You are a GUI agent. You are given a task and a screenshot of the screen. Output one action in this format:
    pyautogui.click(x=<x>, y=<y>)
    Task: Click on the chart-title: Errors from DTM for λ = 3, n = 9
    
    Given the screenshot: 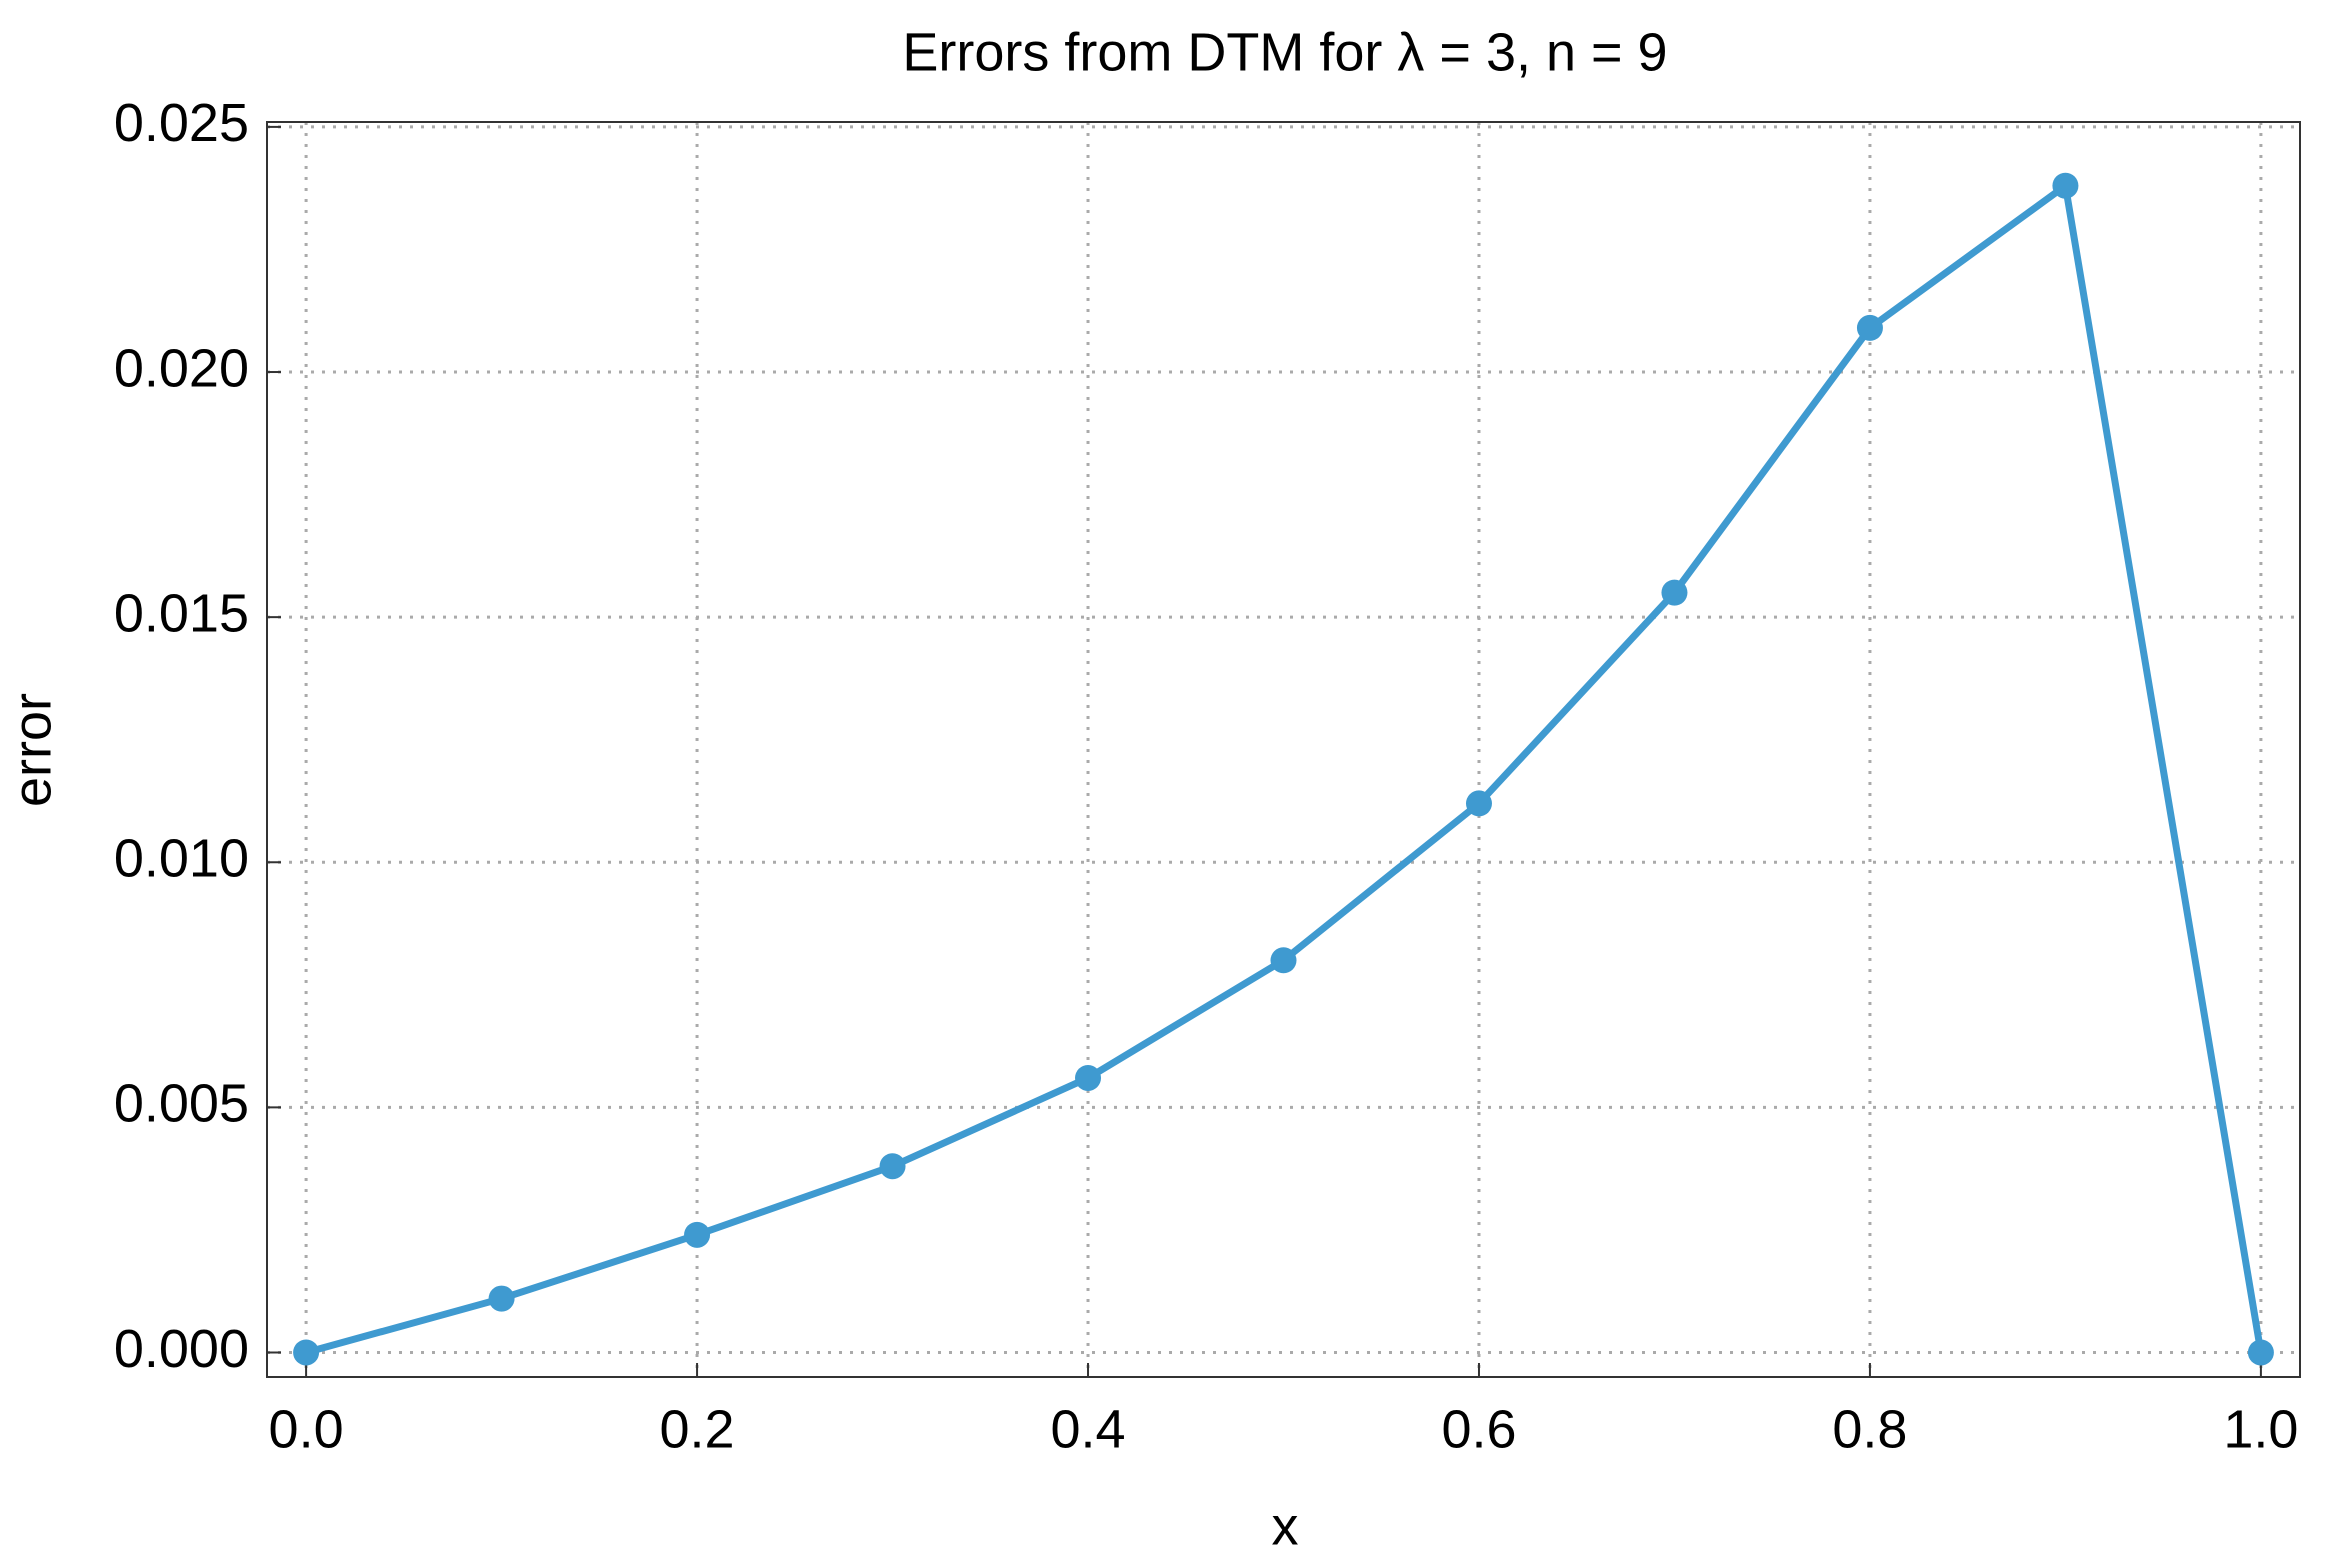 What is the action you would take?
    pyautogui.click(x=1284, y=52)
    